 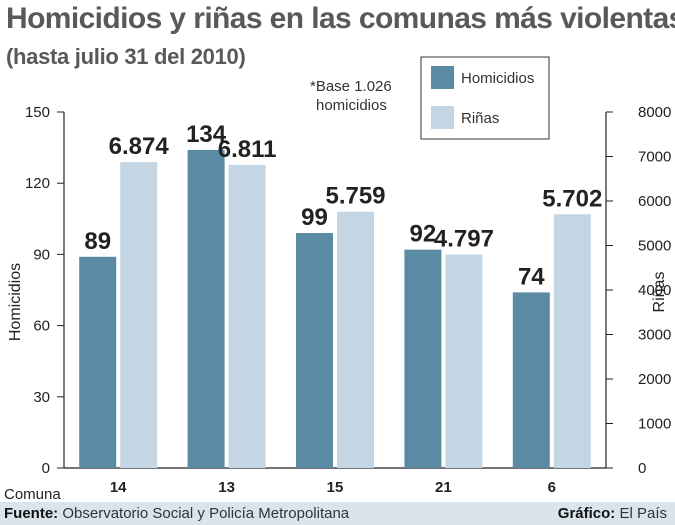 I want to click on base-note-line2: homicidios, so click(x=351, y=105).